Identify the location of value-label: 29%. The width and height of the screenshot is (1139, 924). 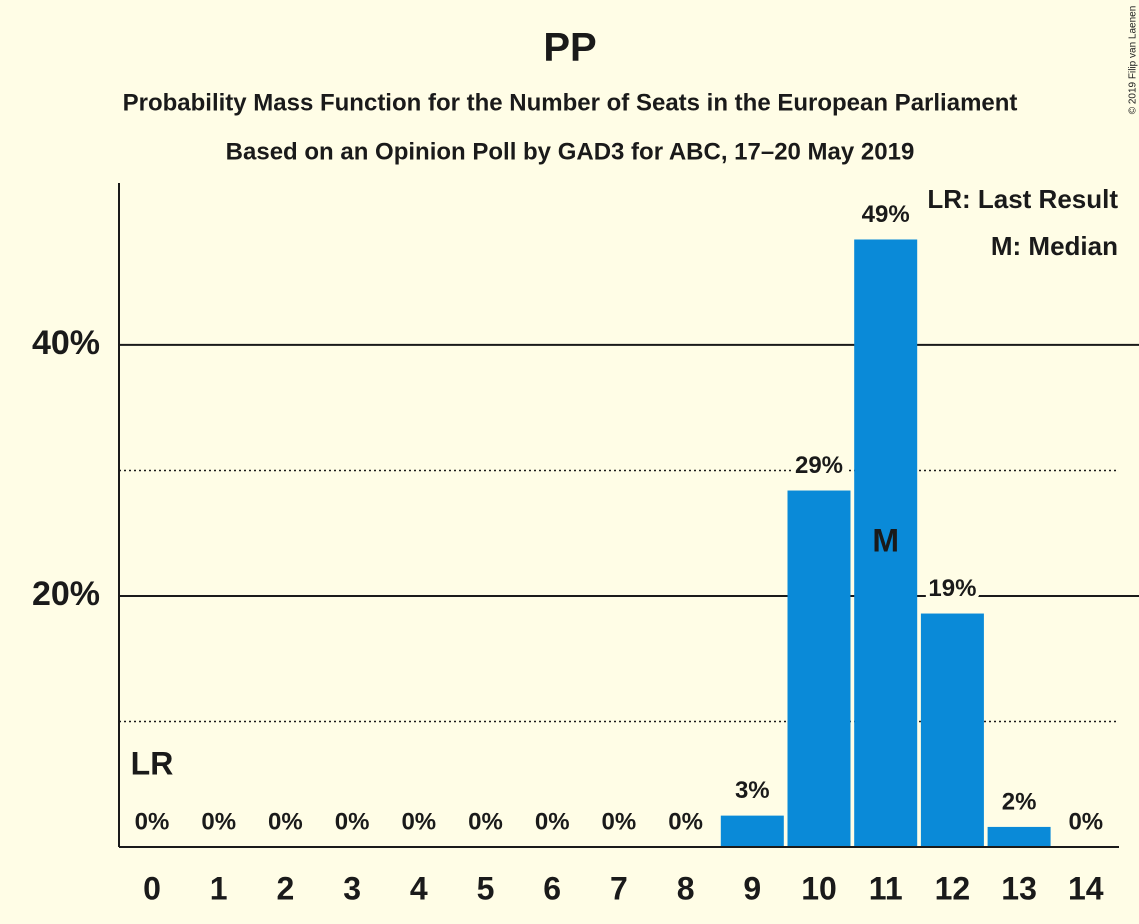
(819, 465).